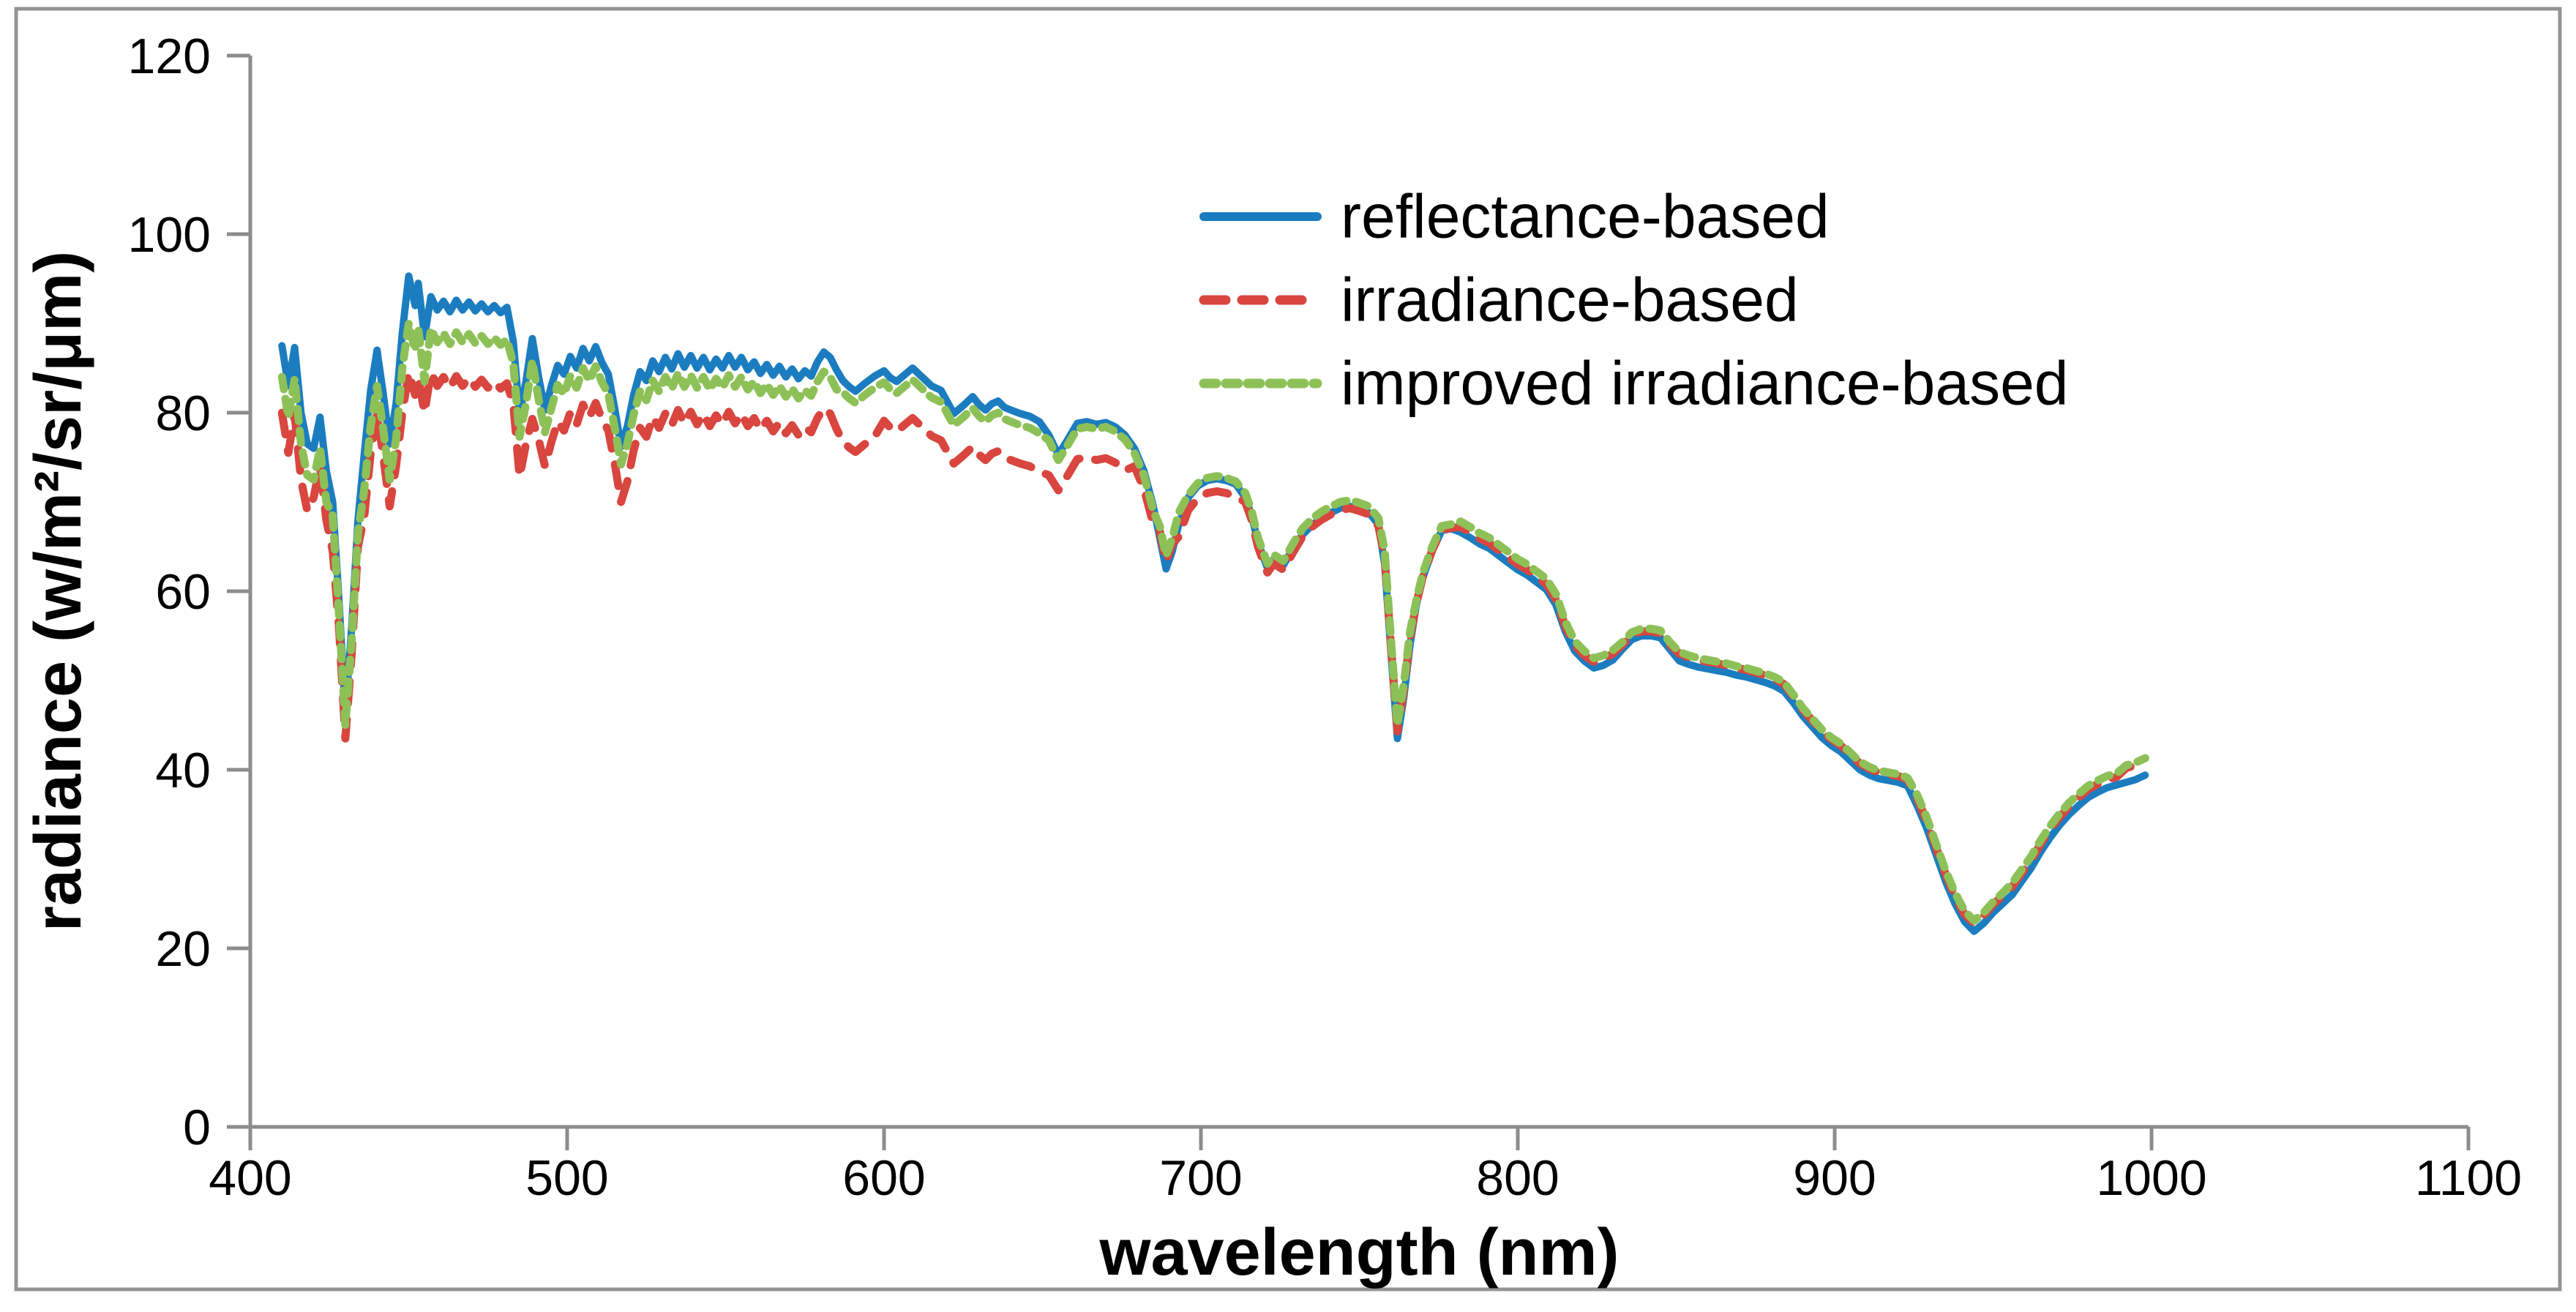  I want to click on x-tick-label: 1100, so click(2468, 1178).